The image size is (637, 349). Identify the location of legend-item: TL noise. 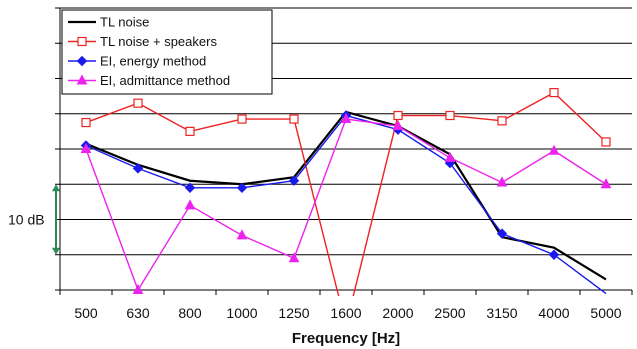
(108, 22).